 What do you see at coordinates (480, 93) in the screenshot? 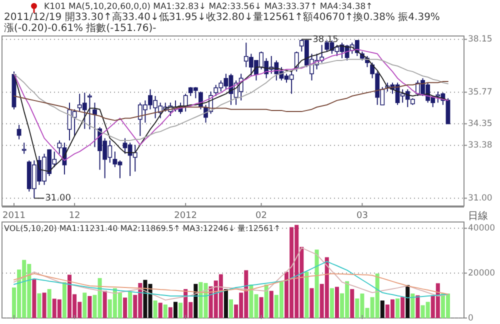
I see `y-tick-label: 35.77` at bounding box center [480, 93].